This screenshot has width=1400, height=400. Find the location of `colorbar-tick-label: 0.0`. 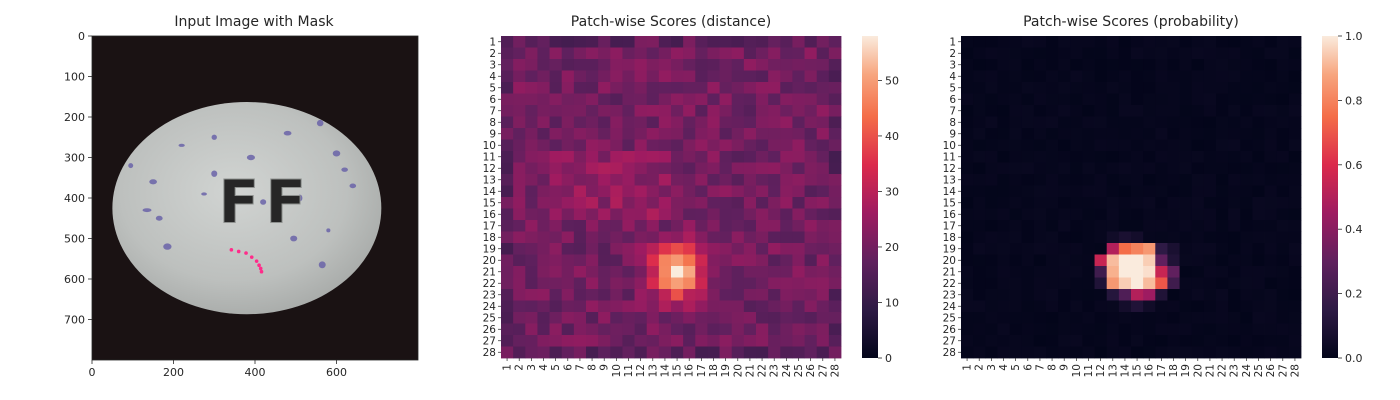

colorbar-tick-label: 0.0 is located at coordinates (1354, 358).